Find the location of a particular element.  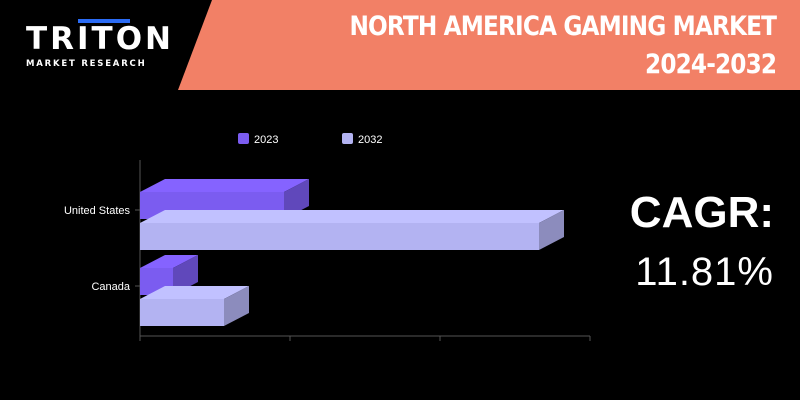

brand-logo: TRITON MARKET RESEARCH is located at coordinates (101, 45).